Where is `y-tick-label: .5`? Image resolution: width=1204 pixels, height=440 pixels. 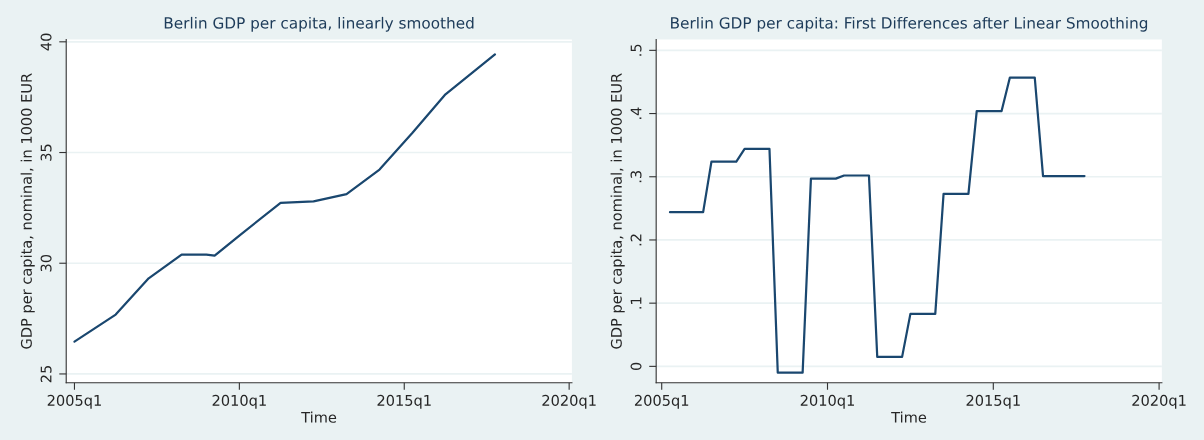 y-tick-label: .5 is located at coordinates (636, 50).